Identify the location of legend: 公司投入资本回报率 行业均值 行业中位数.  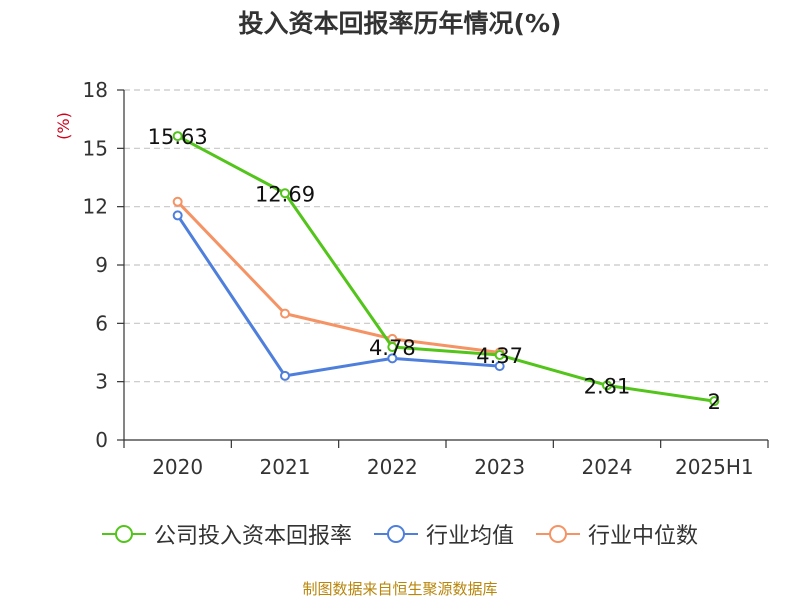
(400, 534).